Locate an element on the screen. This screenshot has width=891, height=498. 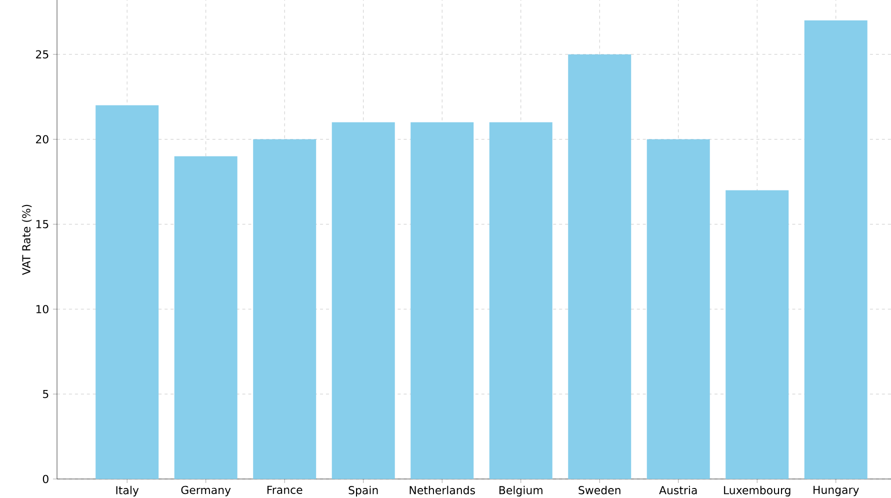
x-tick-label: France is located at coordinates (284, 490).